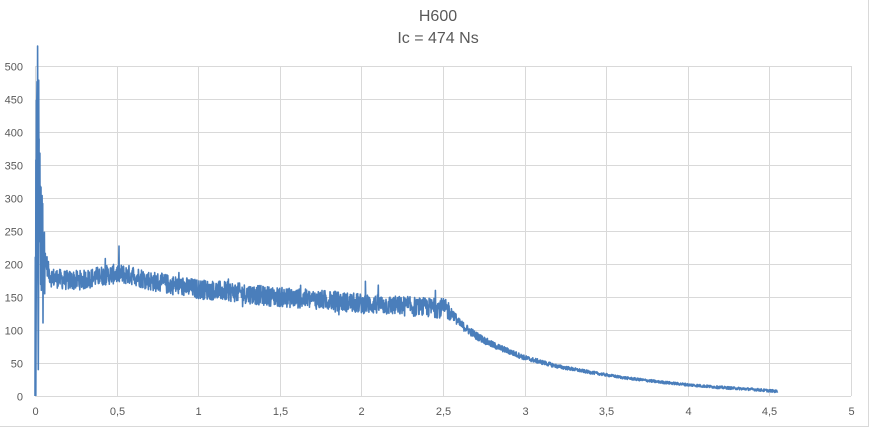  Describe the element at coordinates (525, 412) in the screenshot. I see `x-tick-label: 3` at that location.